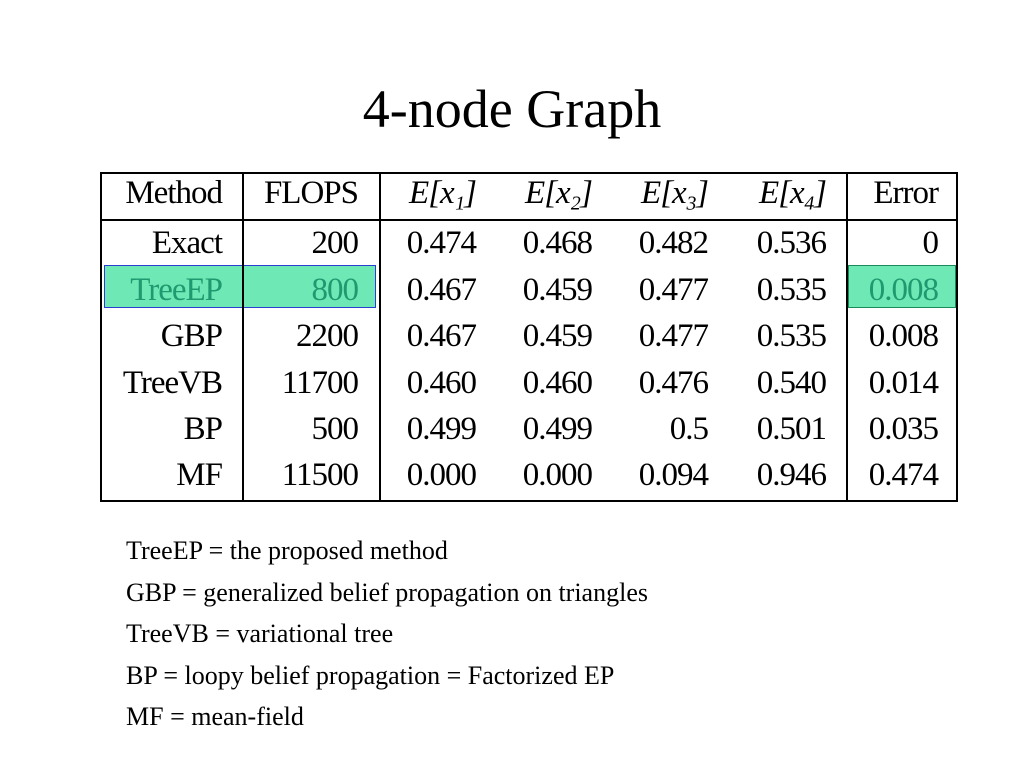  What do you see at coordinates (529, 220) in the screenshot?
I see `header-rule` at bounding box center [529, 220].